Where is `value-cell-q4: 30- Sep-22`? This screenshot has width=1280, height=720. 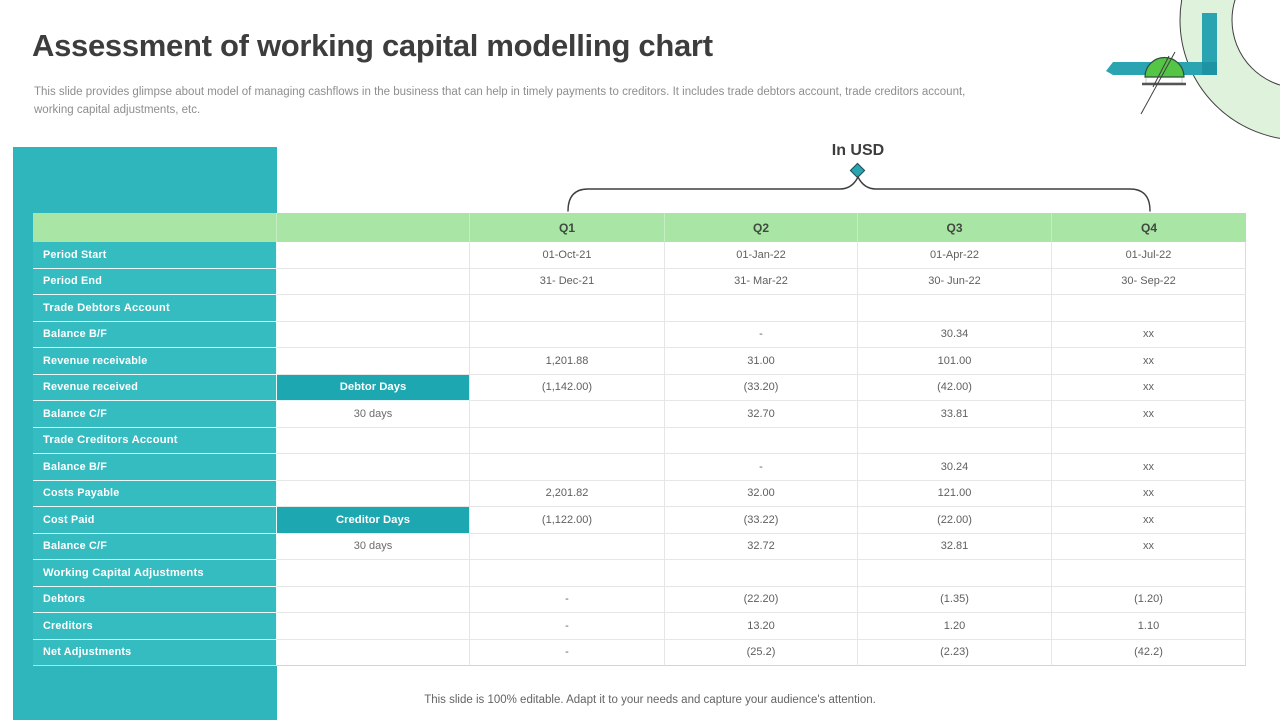 value-cell-q4: 30- Sep-22 is located at coordinates (1149, 281).